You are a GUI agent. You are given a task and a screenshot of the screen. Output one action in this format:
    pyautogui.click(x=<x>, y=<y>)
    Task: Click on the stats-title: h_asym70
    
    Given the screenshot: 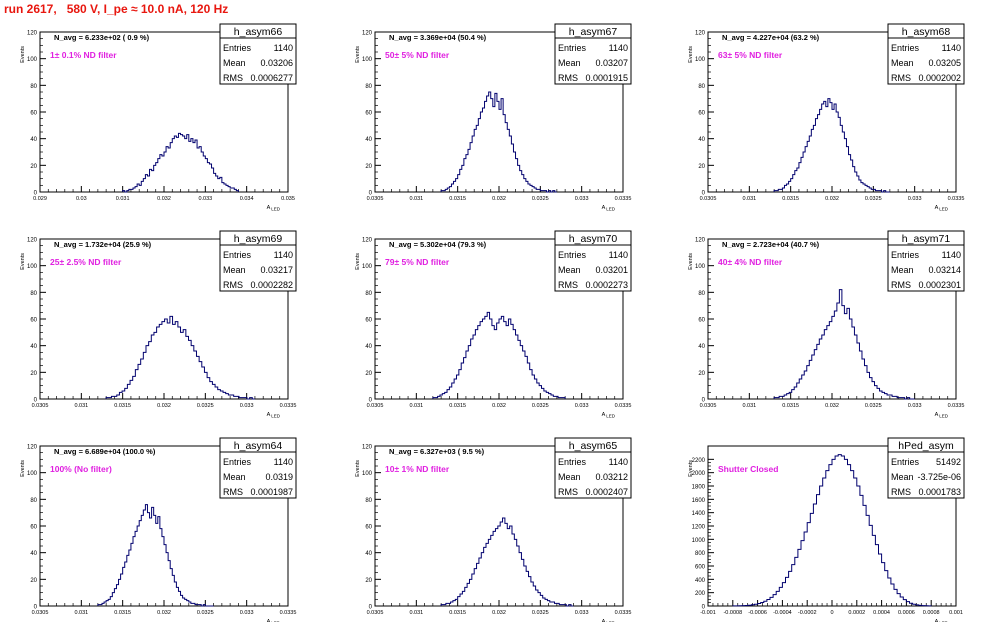 What is the action you would take?
    pyautogui.click(x=593, y=239)
    